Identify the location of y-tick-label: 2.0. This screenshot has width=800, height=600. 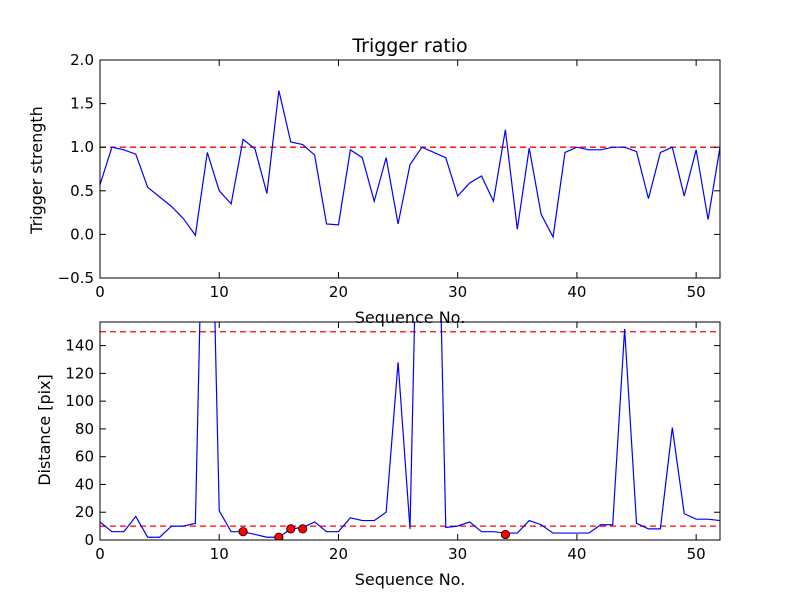
(82, 60).